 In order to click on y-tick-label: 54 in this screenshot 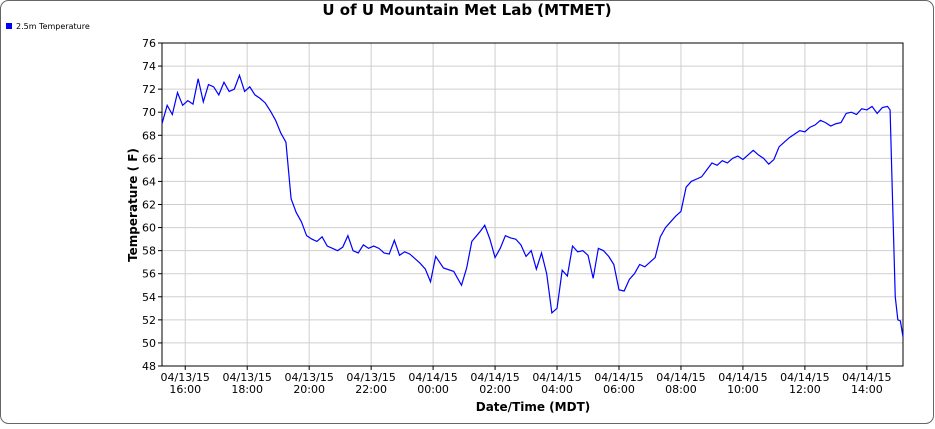, I will do `click(149, 297)`.